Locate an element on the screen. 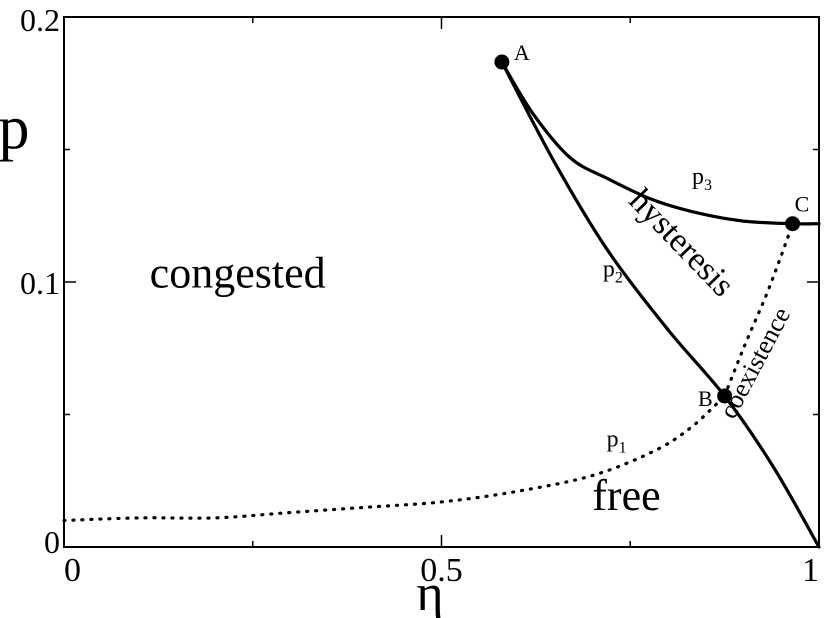  point-B is located at coordinates (725, 396).